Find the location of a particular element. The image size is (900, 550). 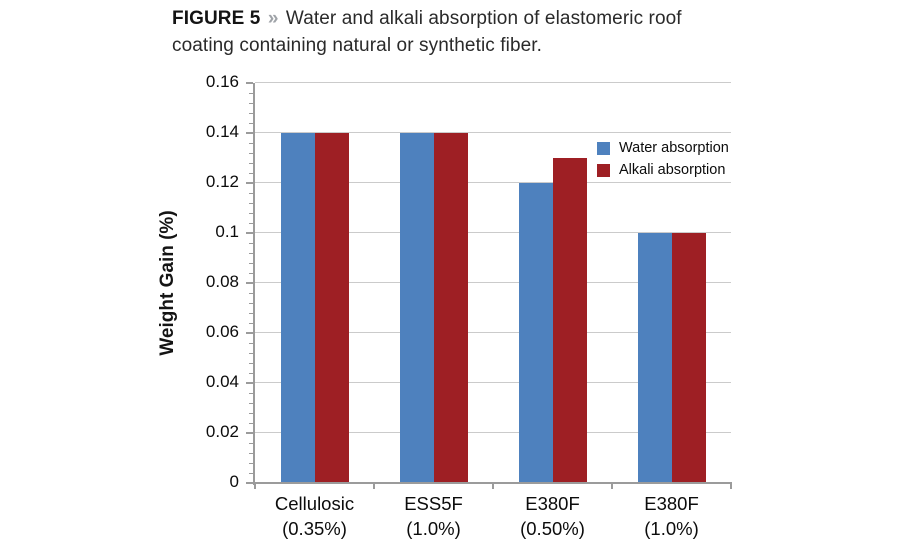

y-tick-label: 0.04 is located at coordinates (222, 381).